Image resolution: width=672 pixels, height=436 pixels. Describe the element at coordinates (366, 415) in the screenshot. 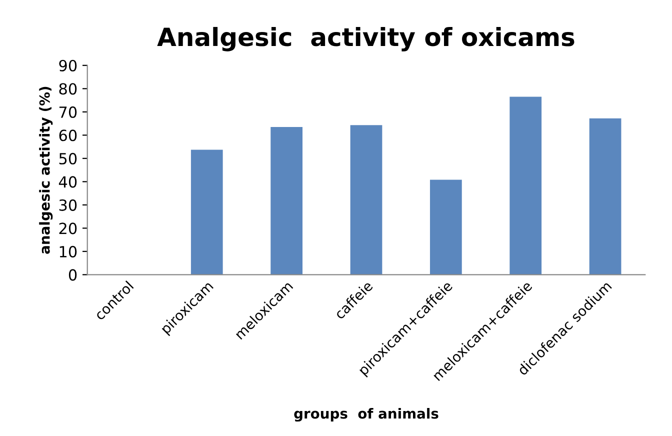

I see `x-axis-title: groups of animals` at that location.